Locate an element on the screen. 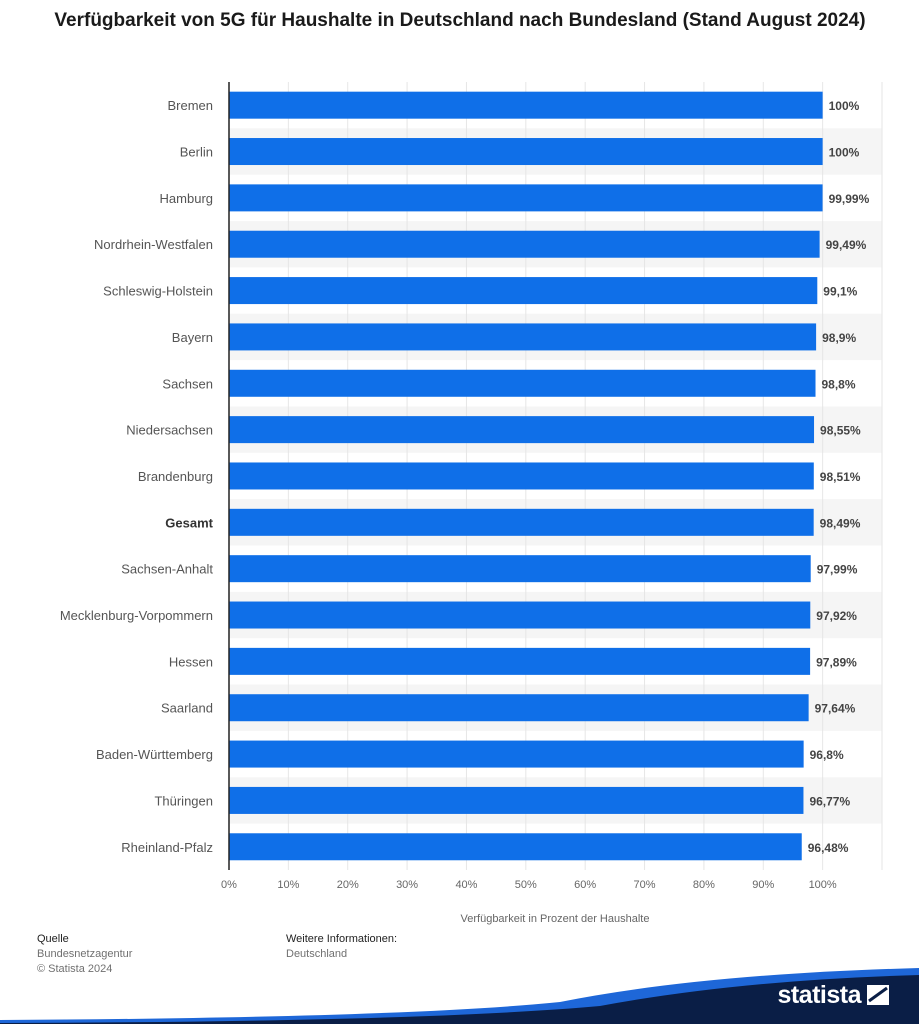 The width and height of the screenshot is (919, 1024). value-label: 96,77% is located at coordinates (829, 801).